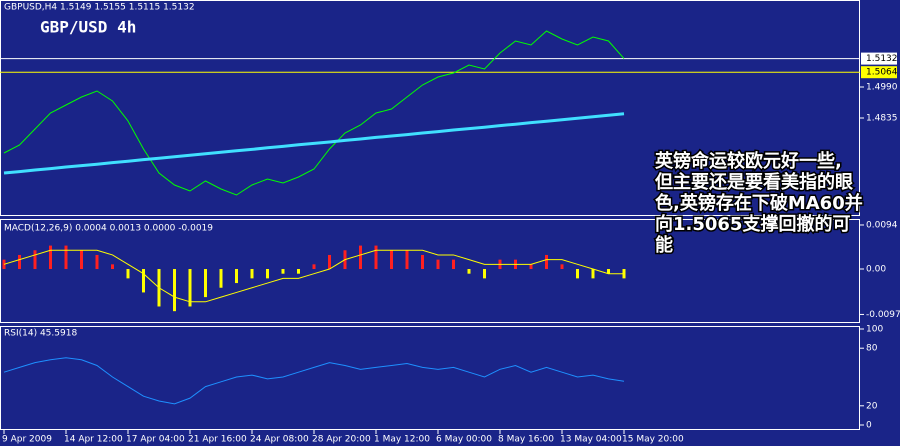 Image resolution: width=900 pixels, height=446 pixels. Describe the element at coordinates (883, 315) in the screenshot. I see `y-tick-label: -0.0097` at that location.